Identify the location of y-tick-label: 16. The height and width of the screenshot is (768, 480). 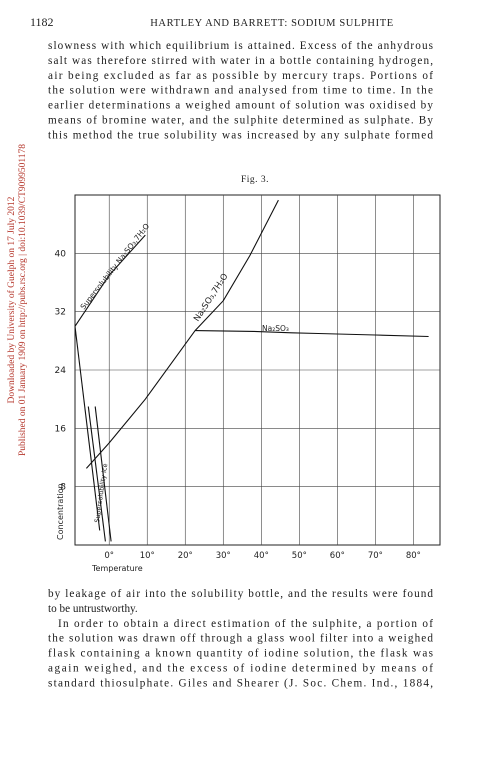
(61, 429).